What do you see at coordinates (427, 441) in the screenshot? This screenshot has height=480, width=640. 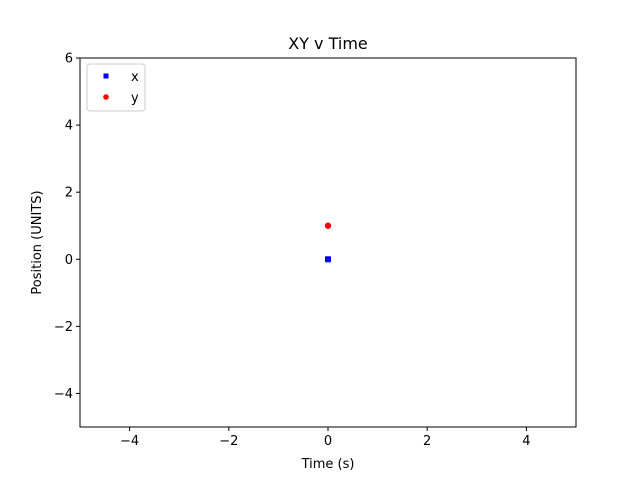 I see `x-tick-label: 2` at bounding box center [427, 441].